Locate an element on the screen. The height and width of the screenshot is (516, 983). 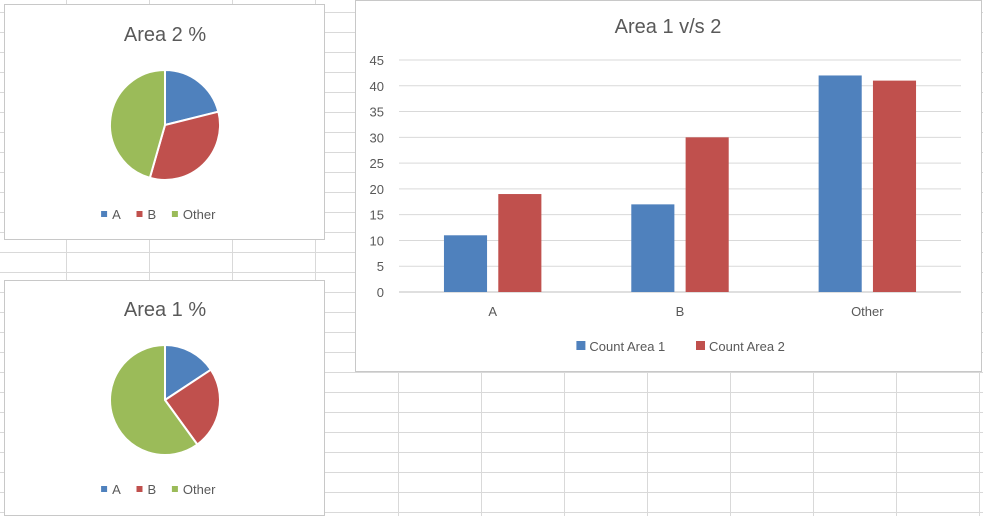
pie-chart-area-2-svg: Area 2 % A B Other is located at coordinates (161, 123).